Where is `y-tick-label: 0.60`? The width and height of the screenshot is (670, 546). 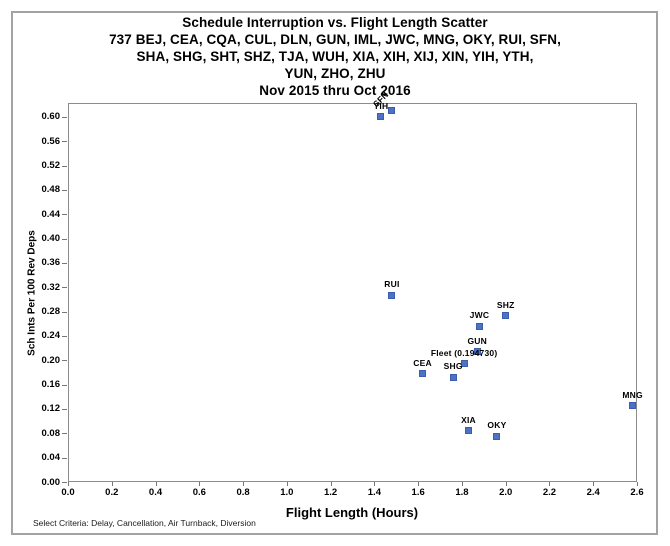
y-tick-label: 0.60 is located at coordinates (51, 117).